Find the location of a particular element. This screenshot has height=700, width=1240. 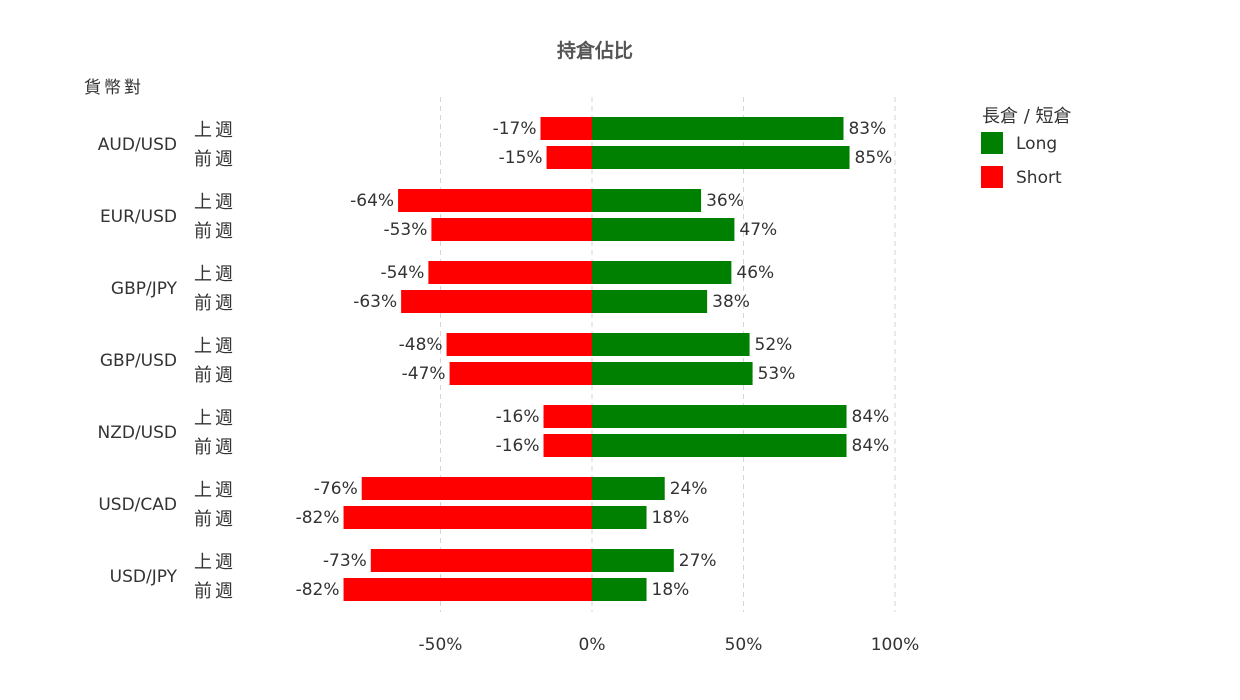

pair-label: GBP/USD is located at coordinates (138, 361).